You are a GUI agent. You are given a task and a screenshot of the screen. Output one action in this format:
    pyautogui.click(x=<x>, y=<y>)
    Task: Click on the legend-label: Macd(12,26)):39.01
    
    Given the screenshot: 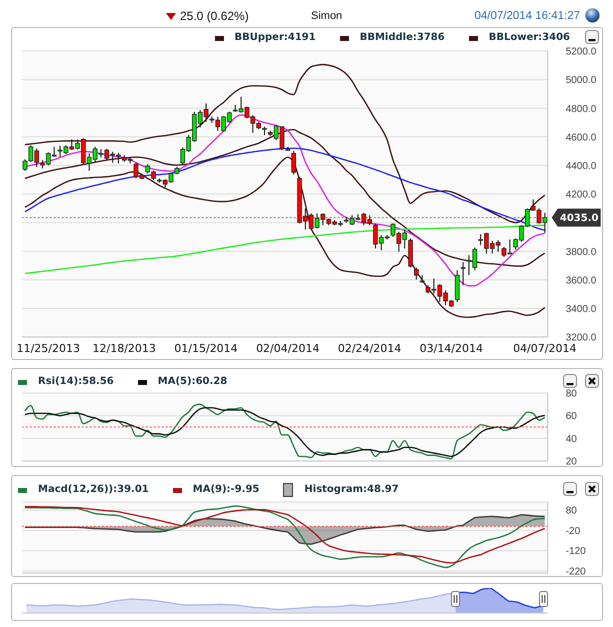 What is the action you would take?
    pyautogui.click(x=93, y=490)
    